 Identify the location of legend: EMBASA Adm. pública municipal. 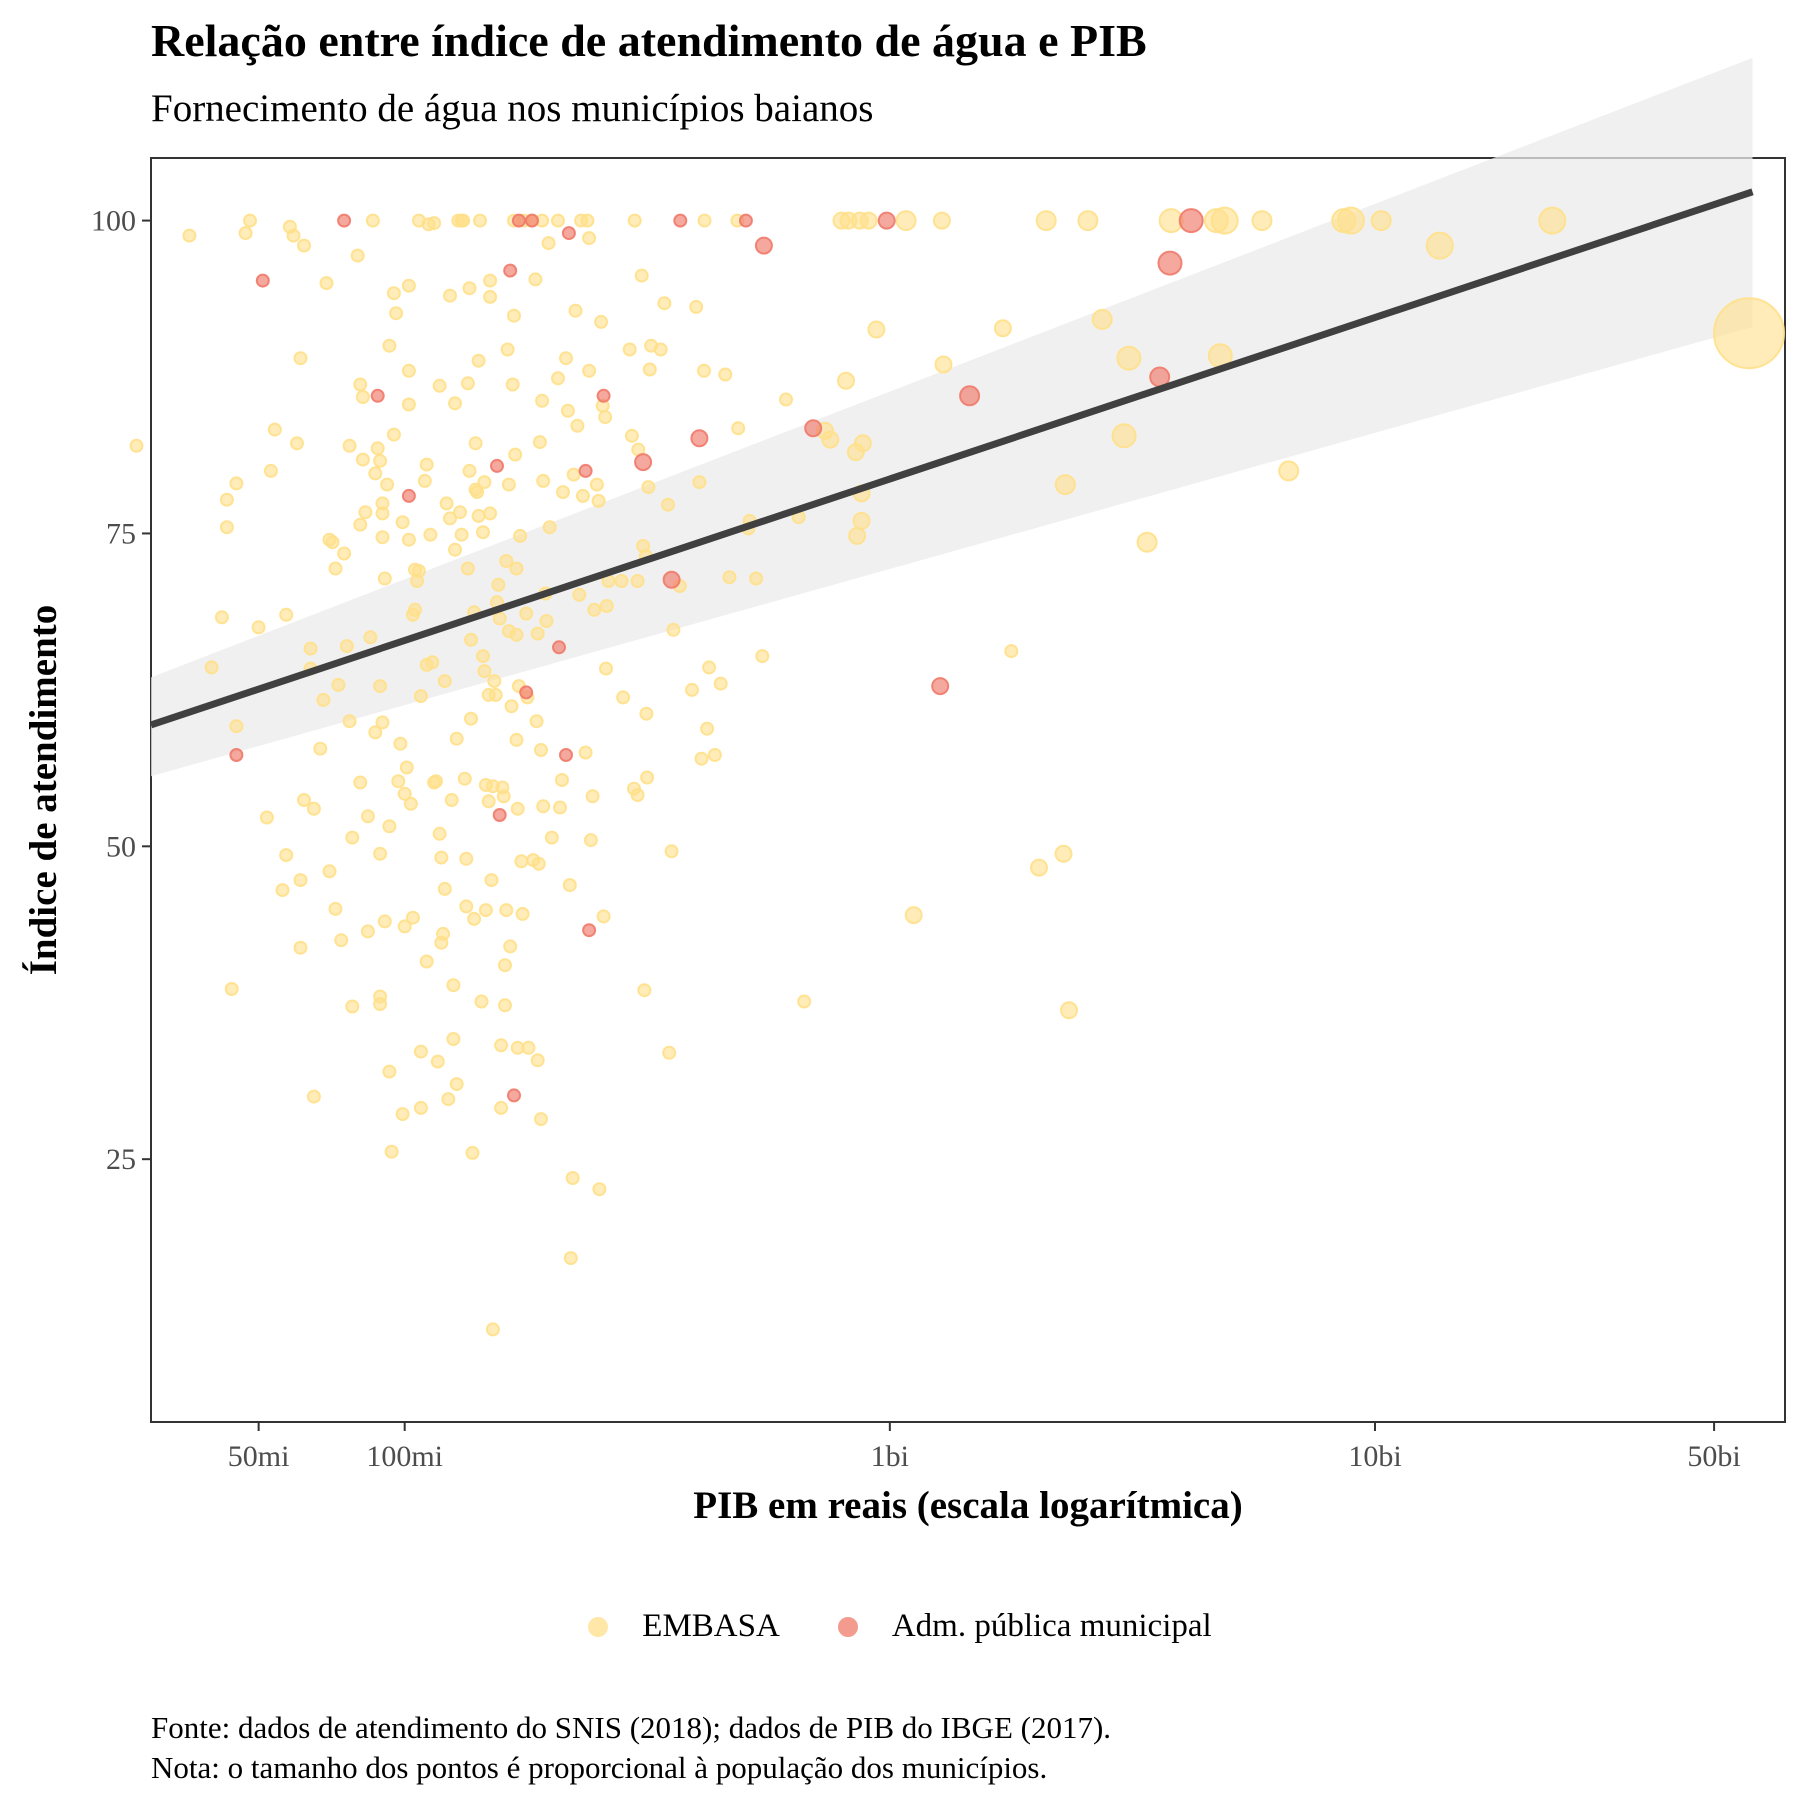
(900, 1626).